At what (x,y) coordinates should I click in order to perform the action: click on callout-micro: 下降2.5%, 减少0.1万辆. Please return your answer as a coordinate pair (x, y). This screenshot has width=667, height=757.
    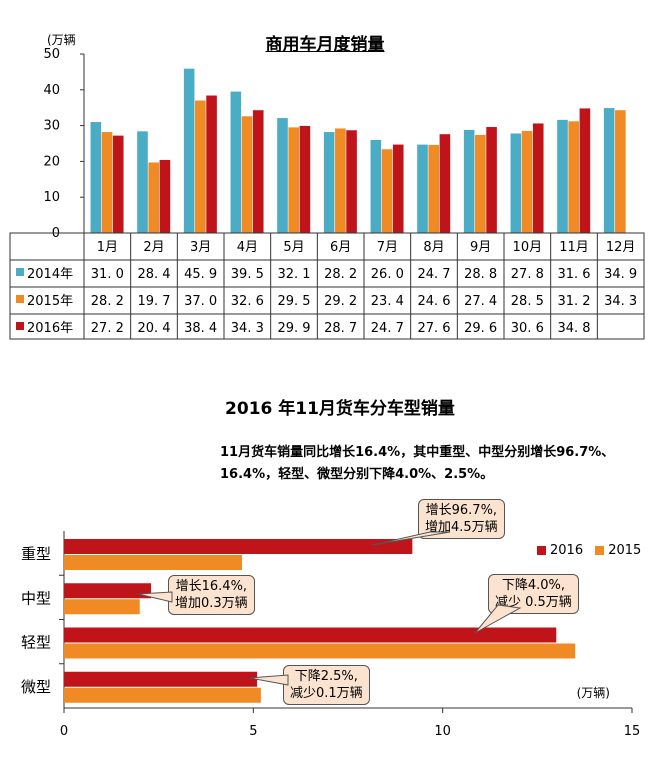
    Looking at the image, I should click on (326, 685).